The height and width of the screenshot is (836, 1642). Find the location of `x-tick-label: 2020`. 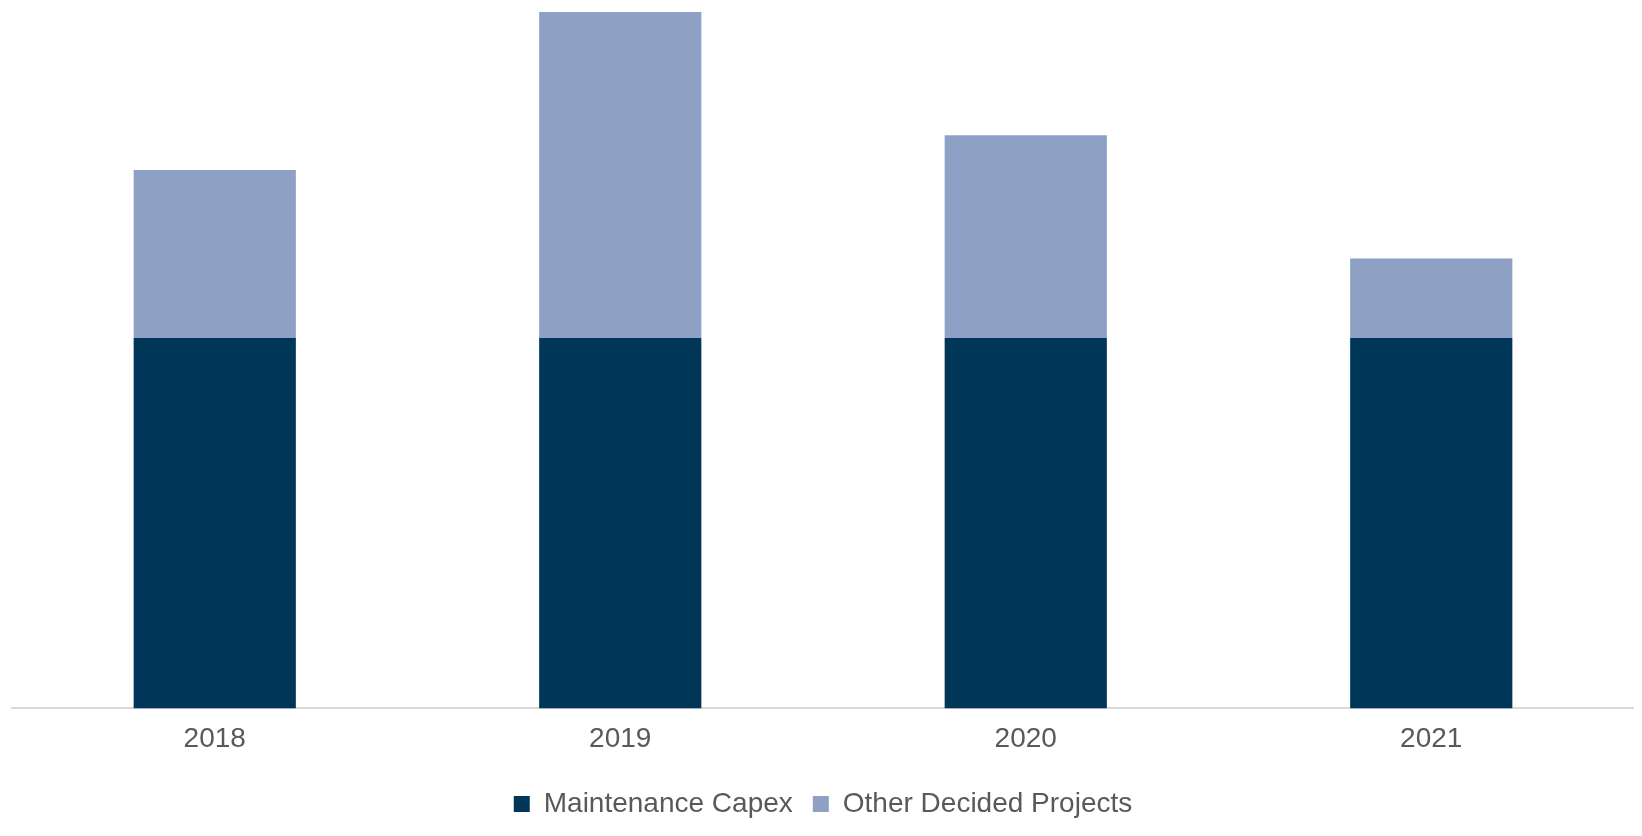

x-tick-label: 2020 is located at coordinates (1025, 737).